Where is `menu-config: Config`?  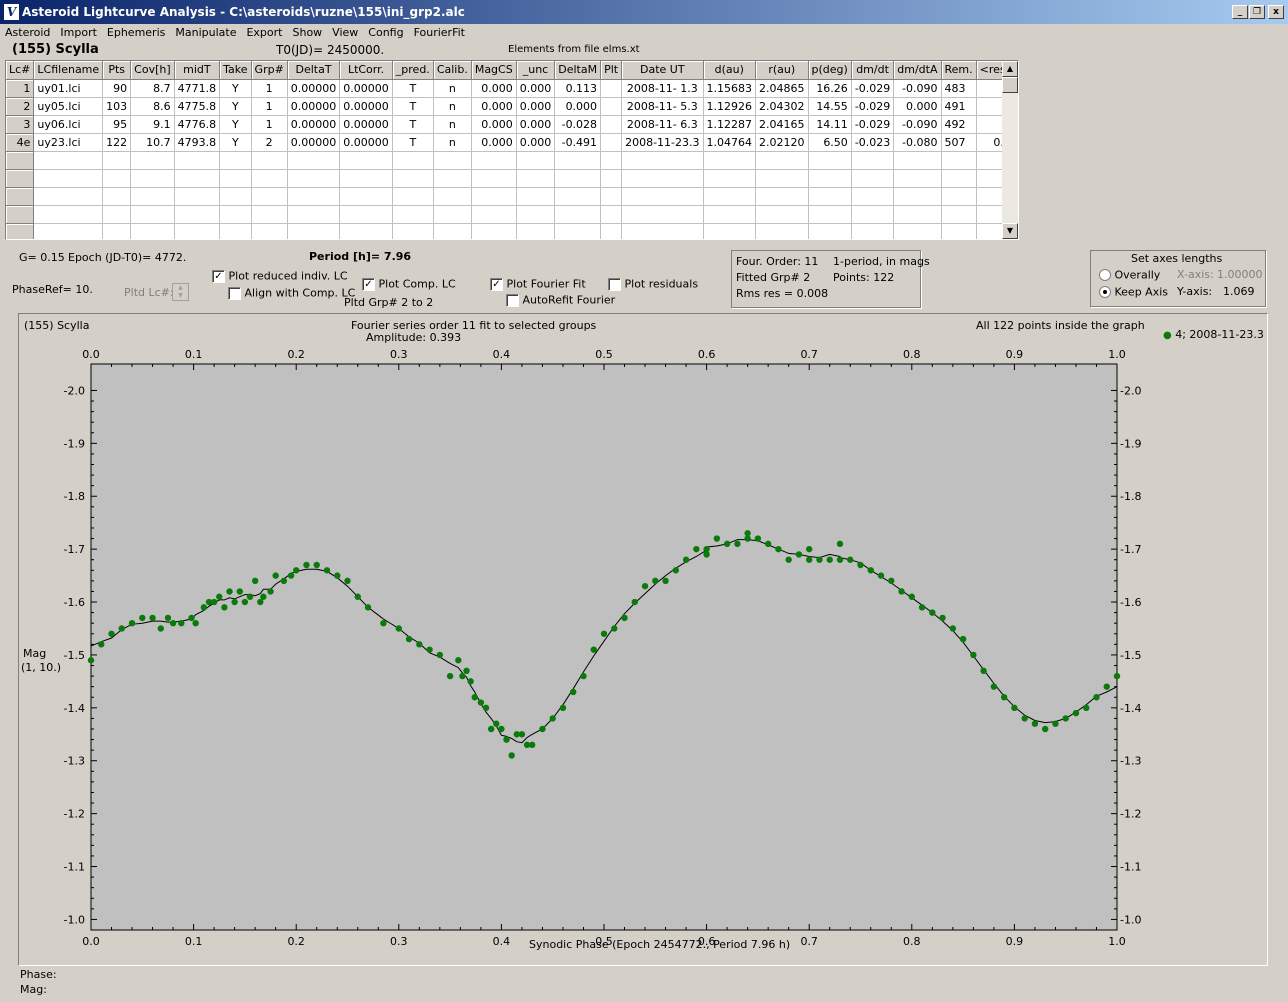 menu-config: Config is located at coordinates (386, 32).